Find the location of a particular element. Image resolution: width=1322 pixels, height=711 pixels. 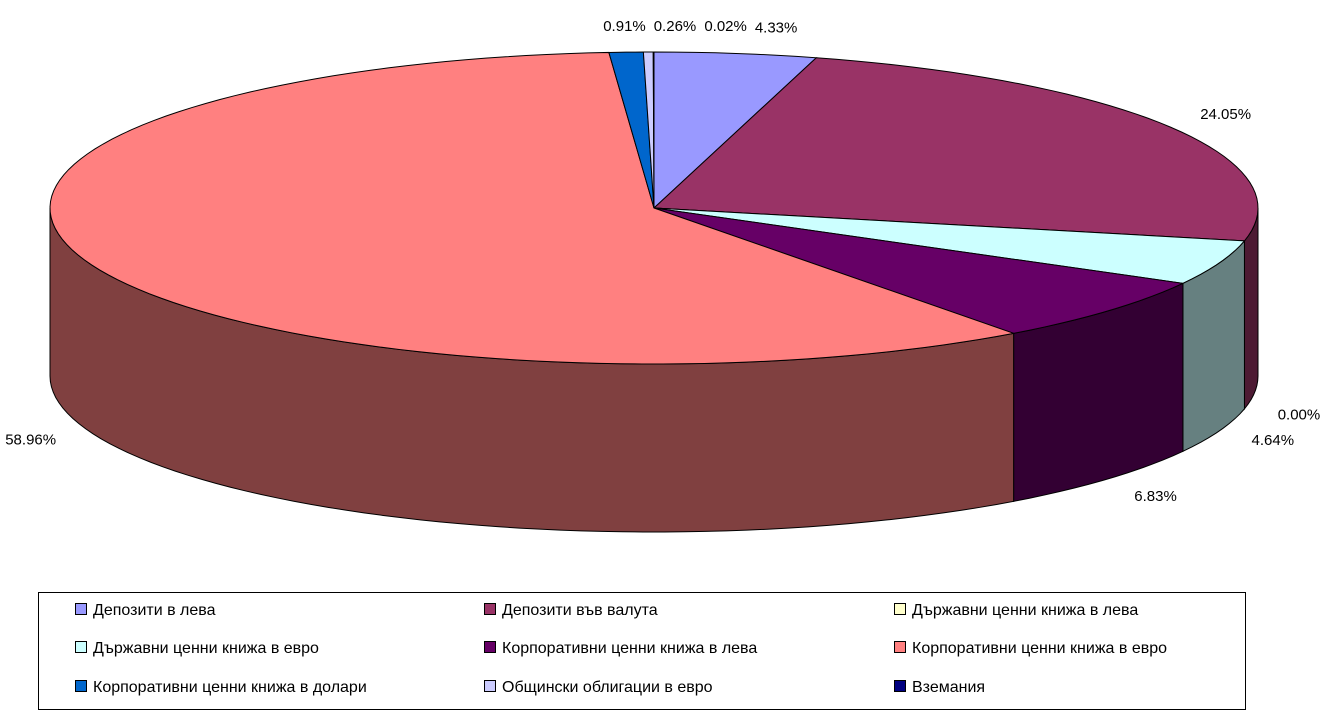

legend-item-6: Корпоративни ценни книжа в евро is located at coordinates (1030, 649).